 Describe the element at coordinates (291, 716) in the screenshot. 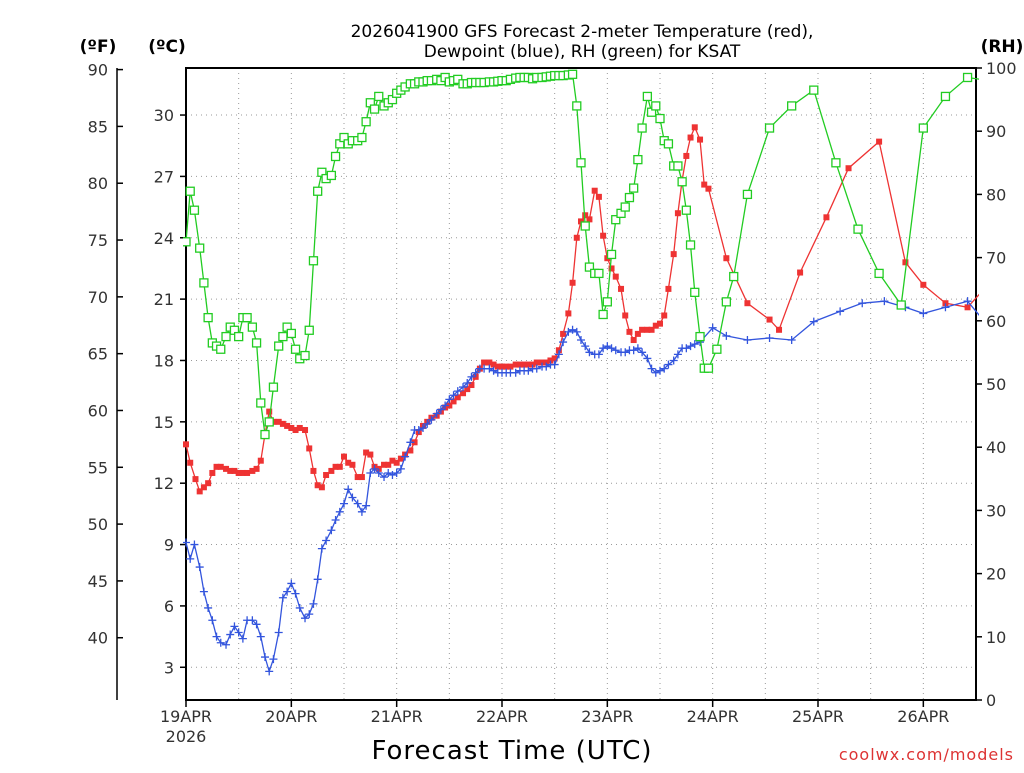

I see `x-tick-label: 20APR` at that location.